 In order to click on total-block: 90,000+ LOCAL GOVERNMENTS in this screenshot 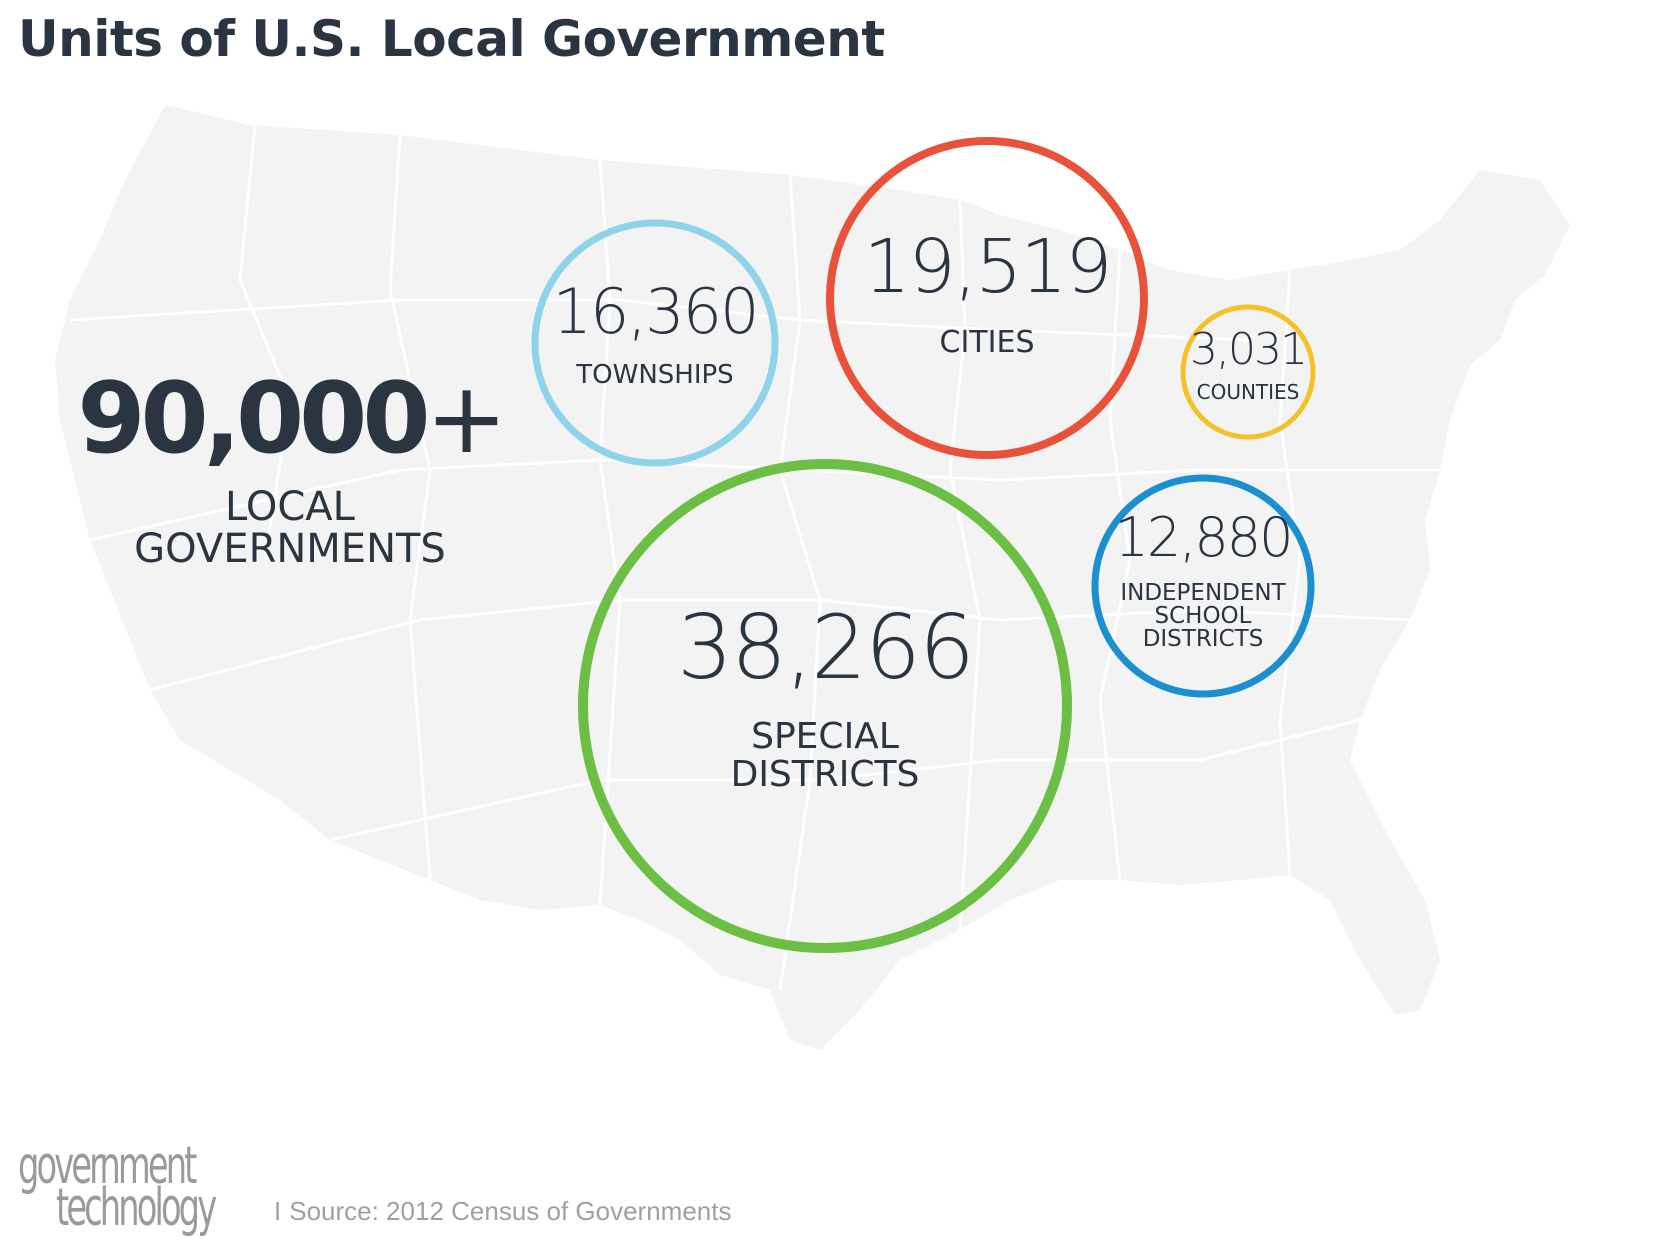, I will do `click(290, 470)`.